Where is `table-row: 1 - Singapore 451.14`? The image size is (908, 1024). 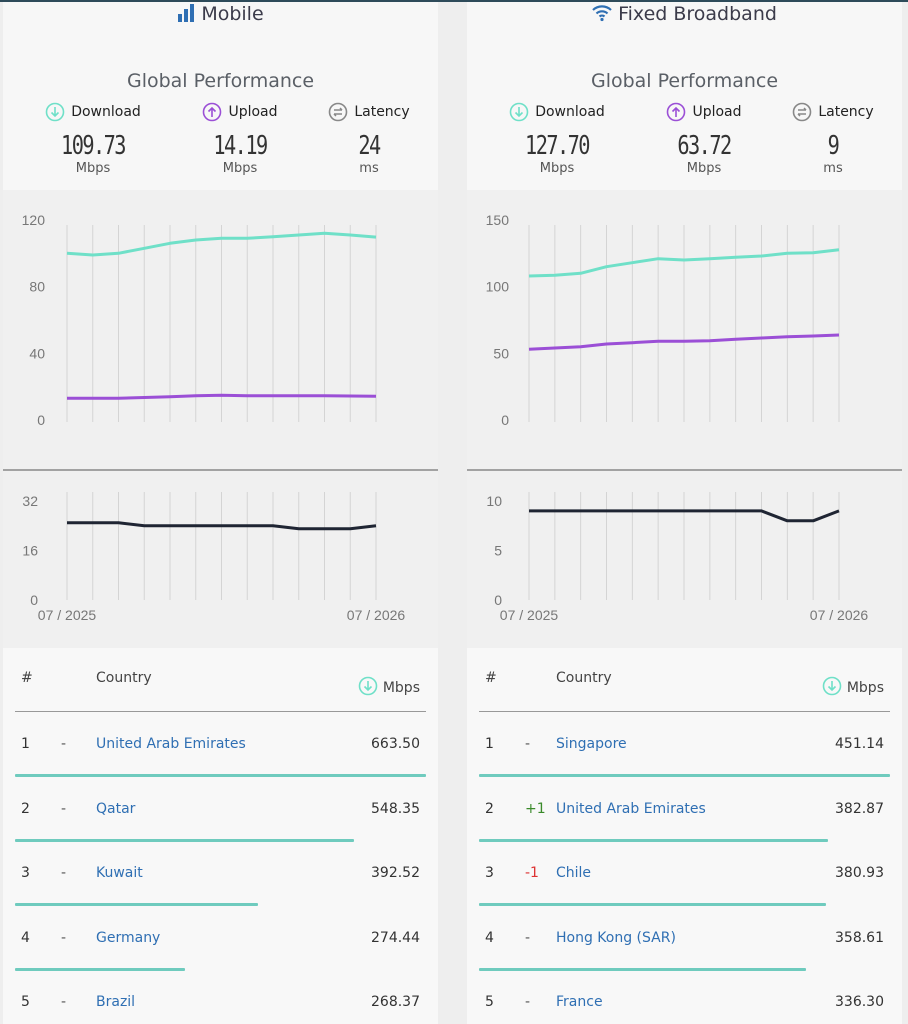
table-row: 1 - Singapore 451.14 is located at coordinates (684, 744).